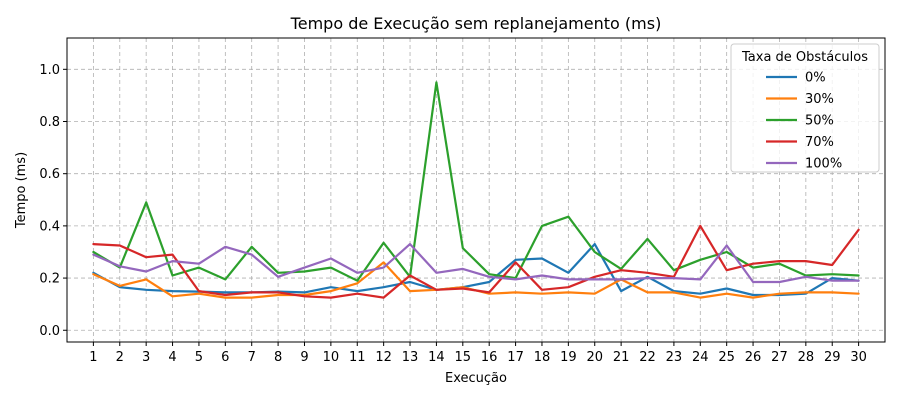 This screenshot has width=900, height=400. What do you see at coordinates (93, 357) in the screenshot?
I see `x-tick-label: 1` at bounding box center [93, 357].